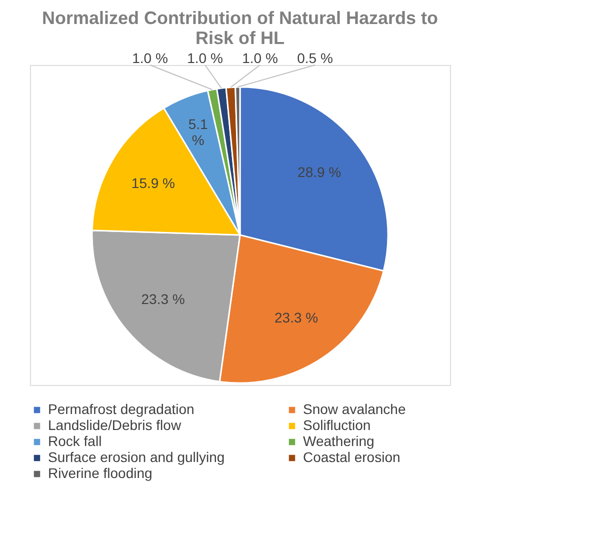  What do you see at coordinates (240, 38) in the screenshot?
I see `text: Risk of HL` at bounding box center [240, 38].